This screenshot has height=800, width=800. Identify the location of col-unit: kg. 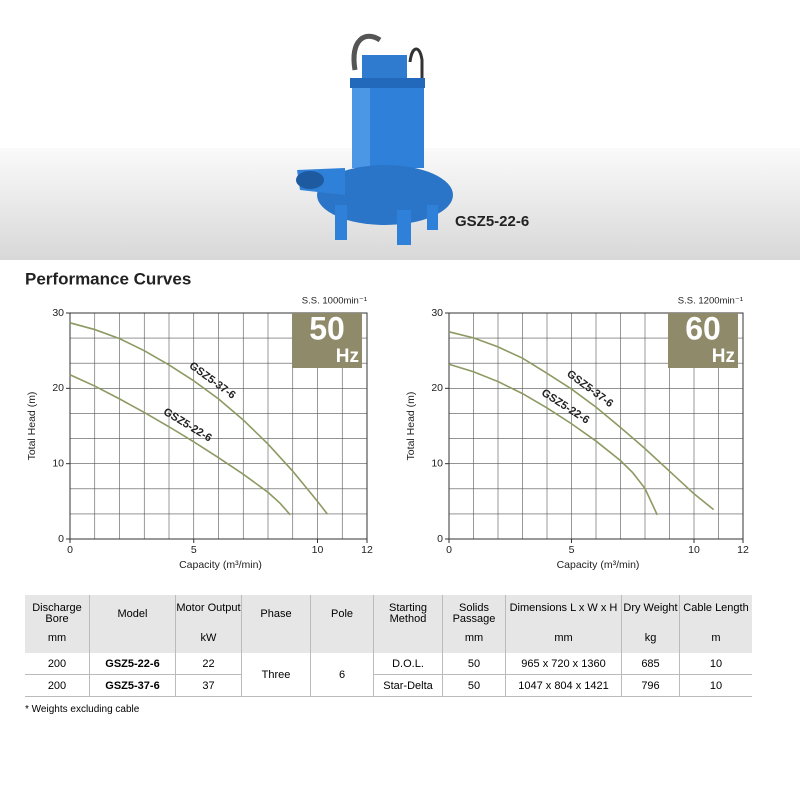
(650, 643).